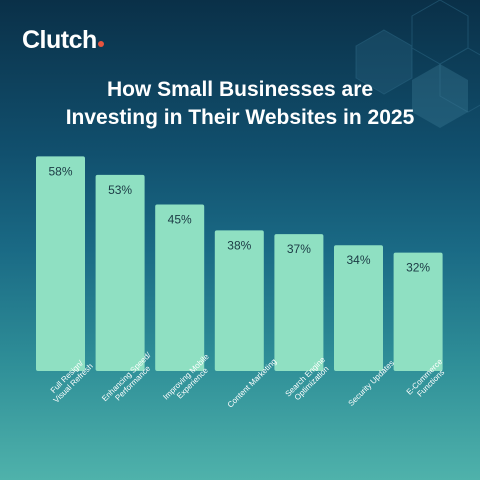 This screenshot has width=480, height=480. Describe the element at coordinates (299, 249) in the screenshot. I see `value-label-5: 37%` at that location.